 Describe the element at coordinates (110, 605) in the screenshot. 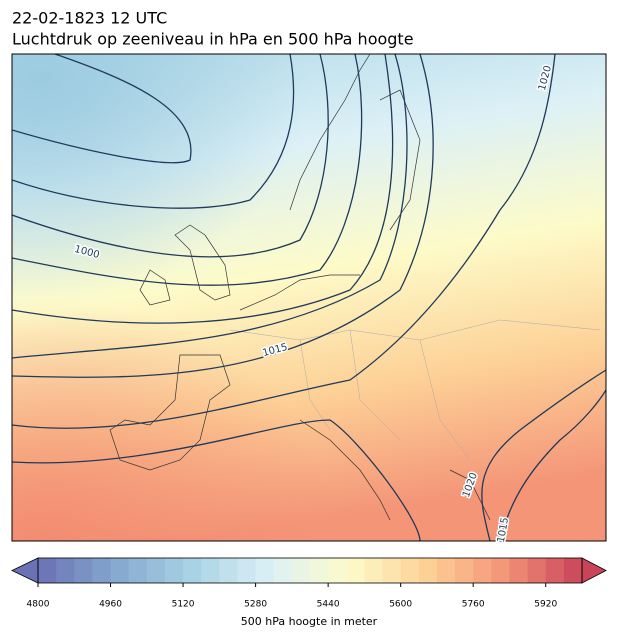

I see `colorbar-tick-label: 4960` at that location.